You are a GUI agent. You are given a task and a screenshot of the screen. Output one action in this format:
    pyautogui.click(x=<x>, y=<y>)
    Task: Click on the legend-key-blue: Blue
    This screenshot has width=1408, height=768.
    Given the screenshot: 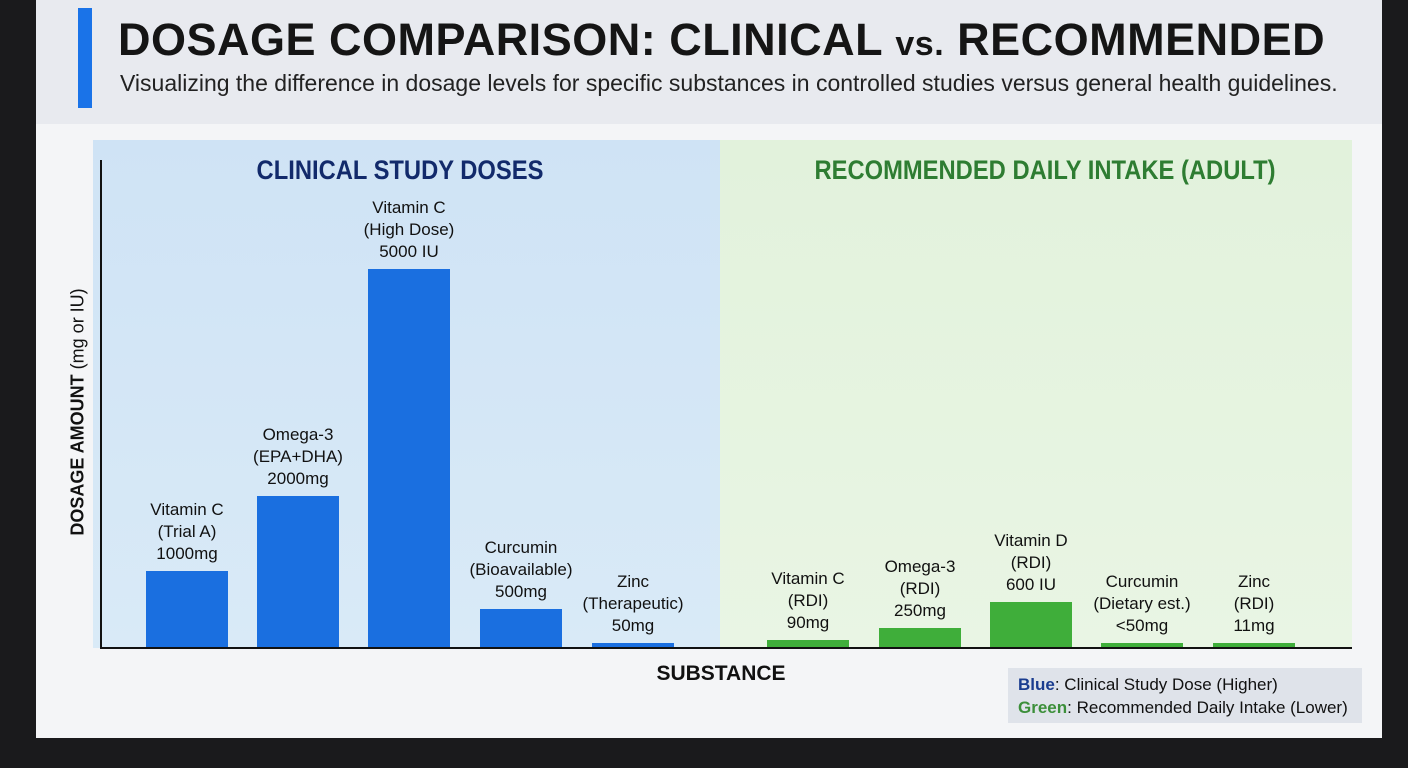 What is the action you would take?
    pyautogui.click(x=1036, y=684)
    